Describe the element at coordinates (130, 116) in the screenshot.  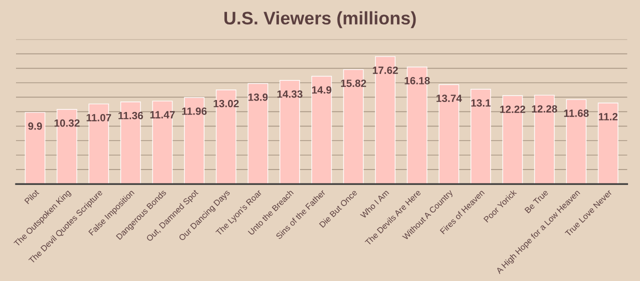
I see `data-label: 11.36` at that location.